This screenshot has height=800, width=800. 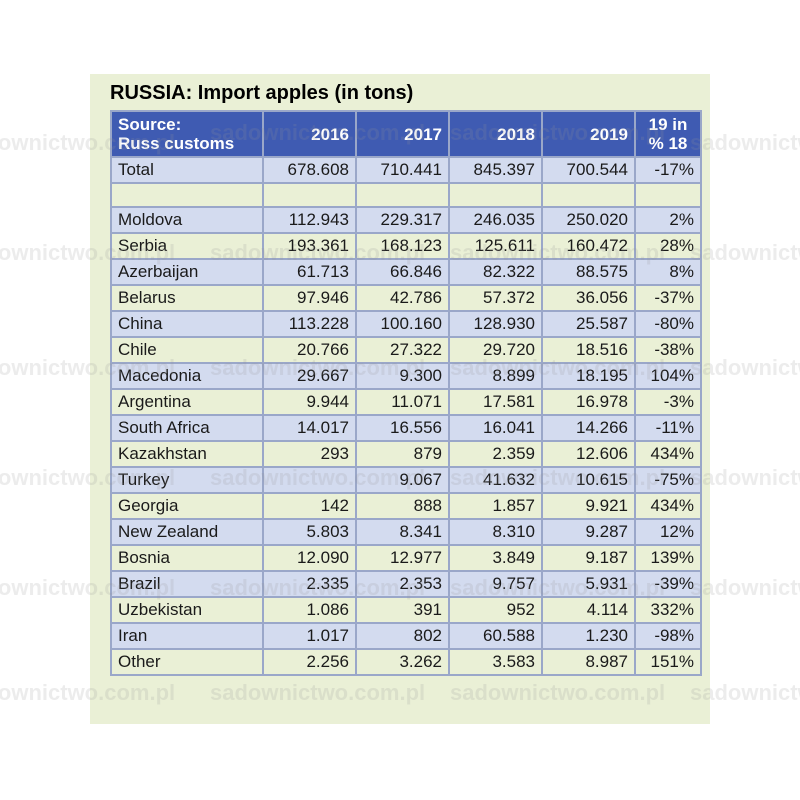 What do you see at coordinates (588, 298) in the screenshot?
I see `val-2019-cell: 36.056` at bounding box center [588, 298].